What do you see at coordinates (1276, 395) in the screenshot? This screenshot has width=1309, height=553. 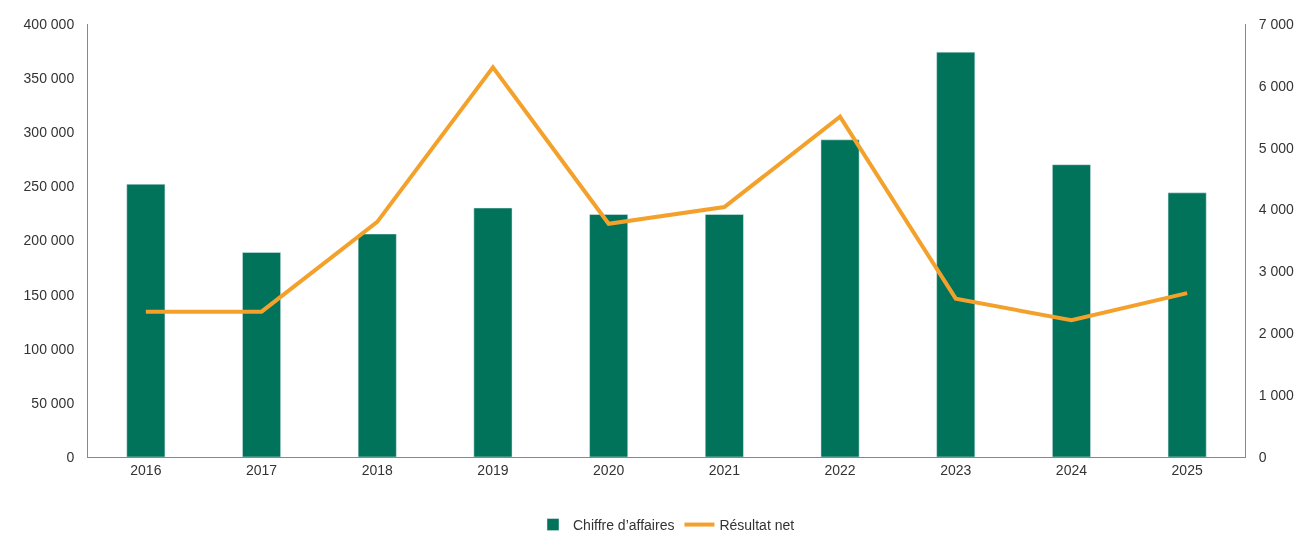 I see `y2-tick-label: 1 000` at bounding box center [1276, 395].